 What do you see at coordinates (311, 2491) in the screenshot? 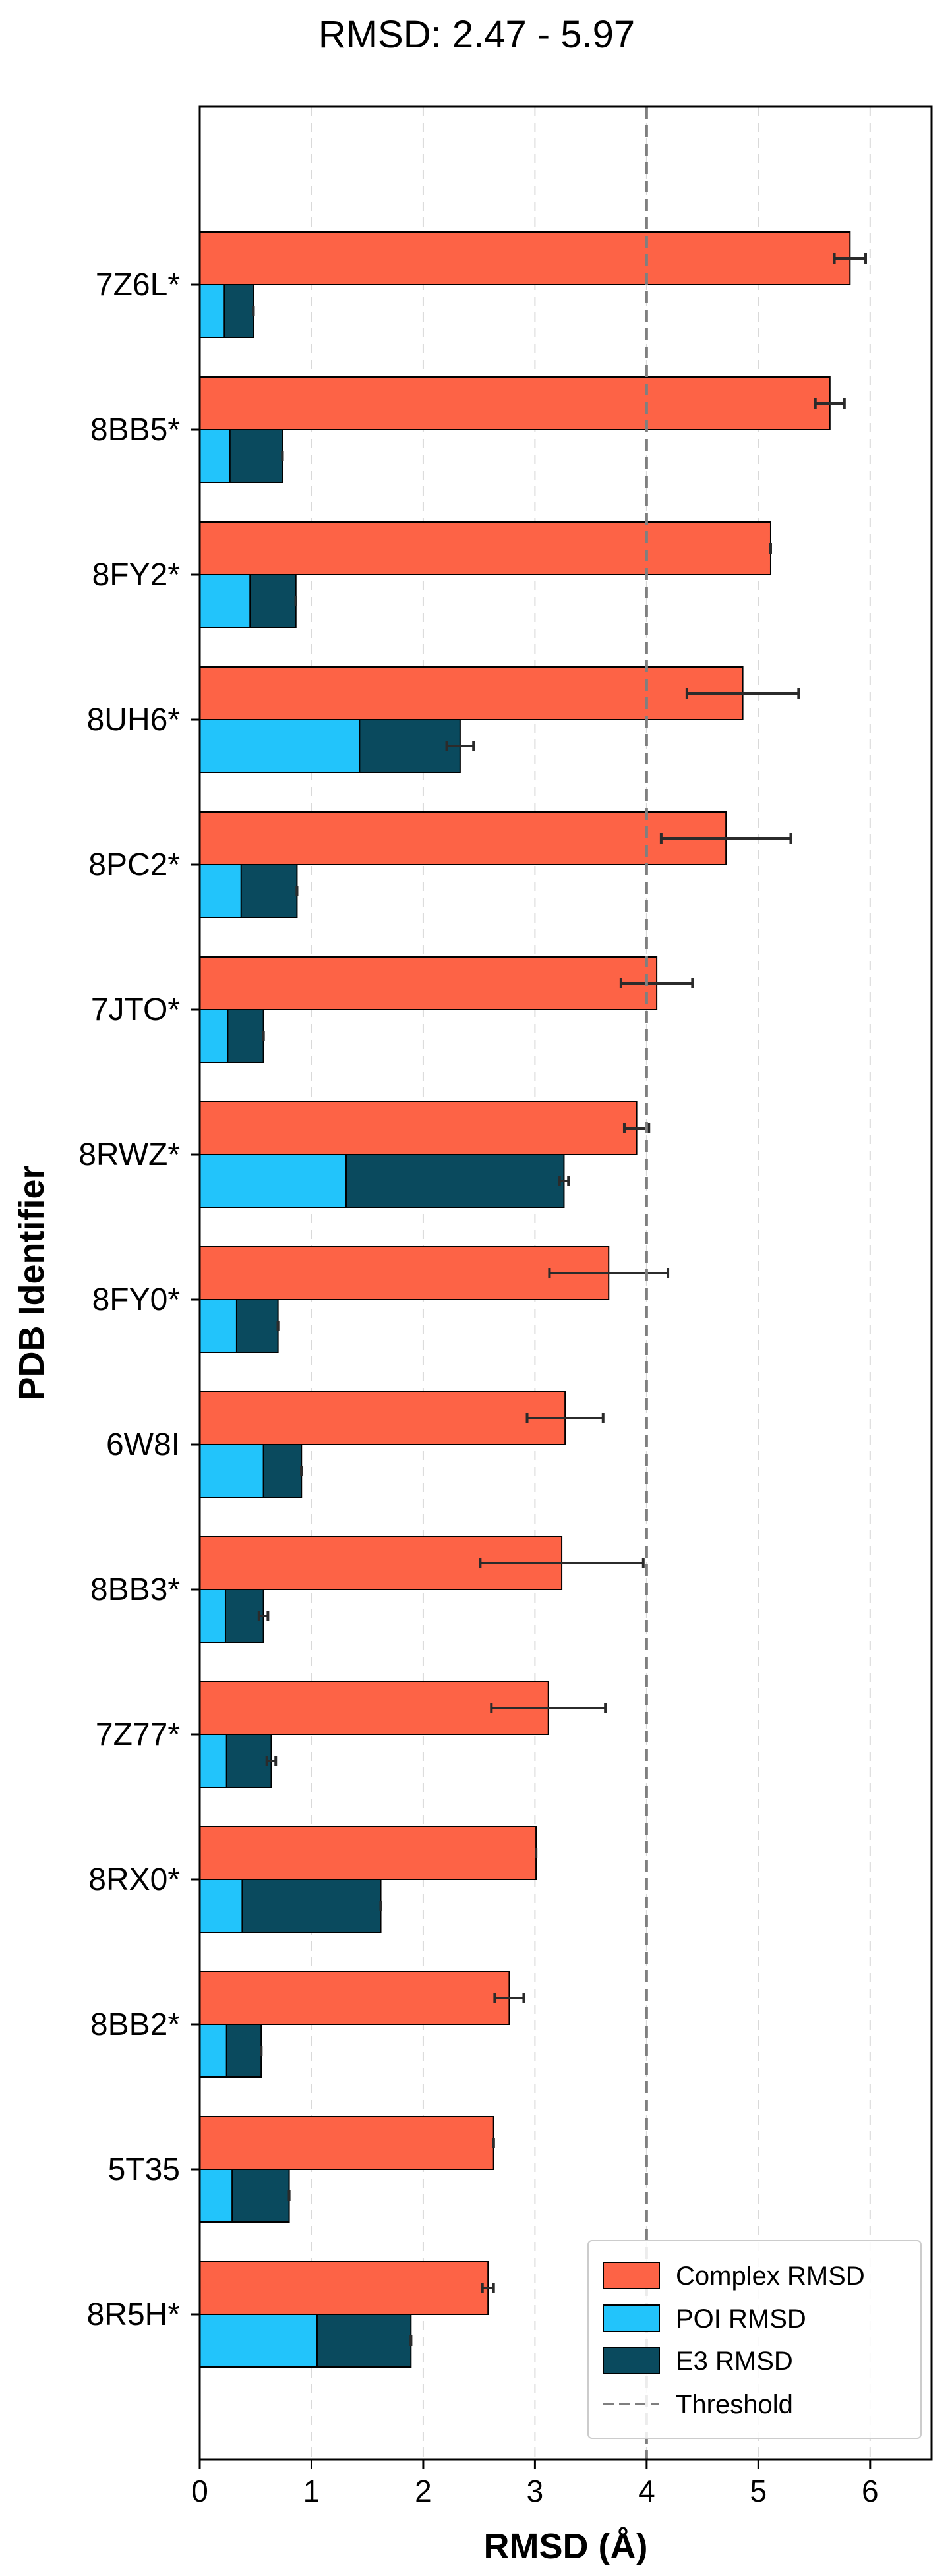
I see `x-tick-label-1: 1` at bounding box center [311, 2491].